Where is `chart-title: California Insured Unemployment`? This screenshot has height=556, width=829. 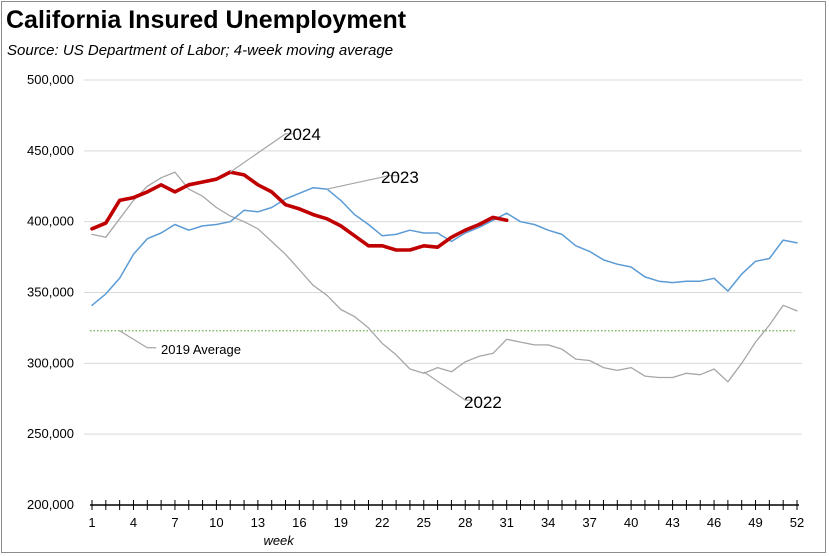 chart-title: California Insured Unemployment is located at coordinates (206, 20).